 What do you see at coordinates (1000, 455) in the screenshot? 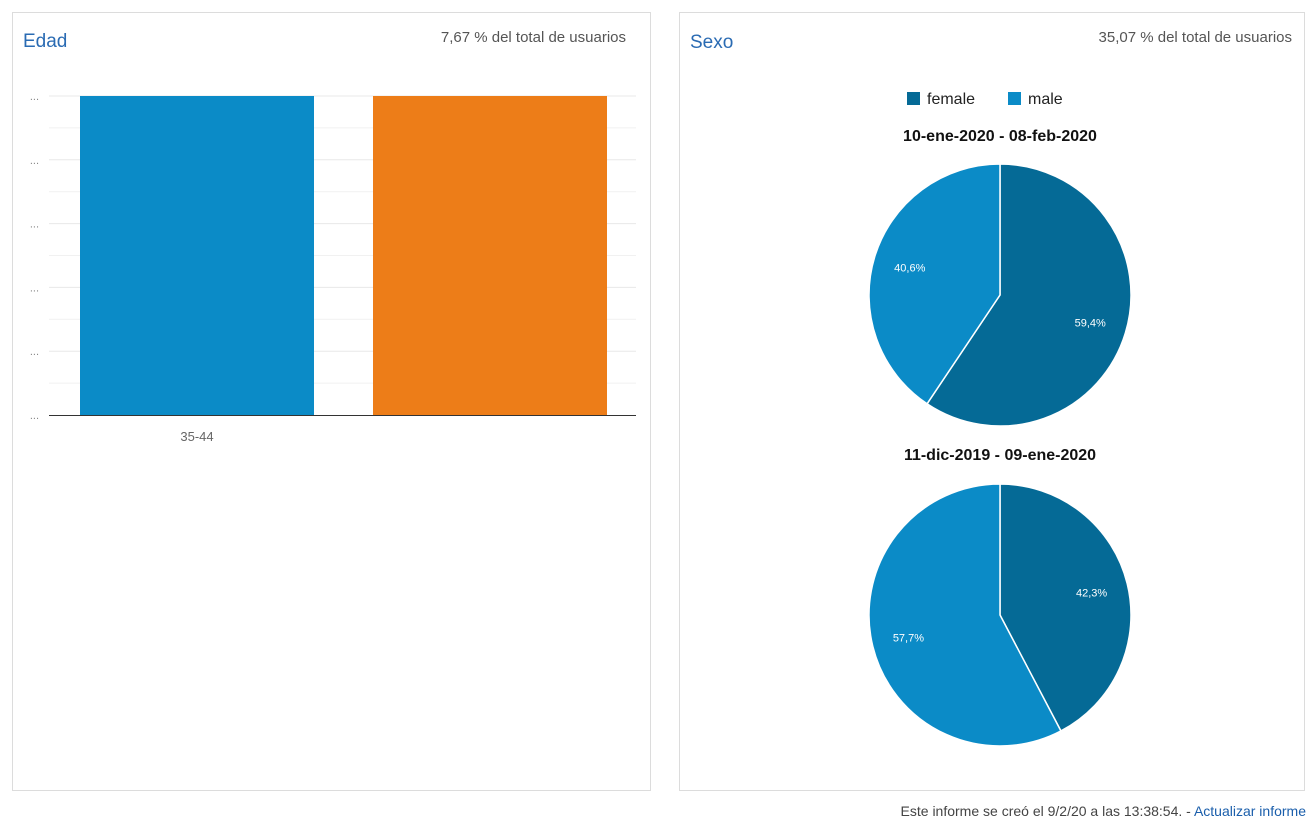
I see `pie-title: 11-dic-2019 - 09-ene-2020` at bounding box center [1000, 455].